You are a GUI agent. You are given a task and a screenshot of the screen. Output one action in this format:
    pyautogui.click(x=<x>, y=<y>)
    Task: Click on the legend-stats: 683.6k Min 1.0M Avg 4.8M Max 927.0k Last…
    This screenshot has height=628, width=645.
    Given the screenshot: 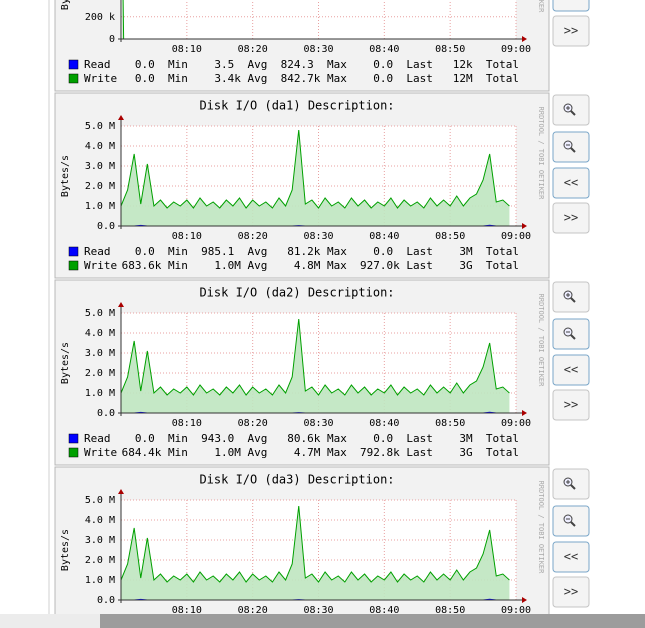 What is the action you would take?
    pyautogui.click(x=320, y=265)
    